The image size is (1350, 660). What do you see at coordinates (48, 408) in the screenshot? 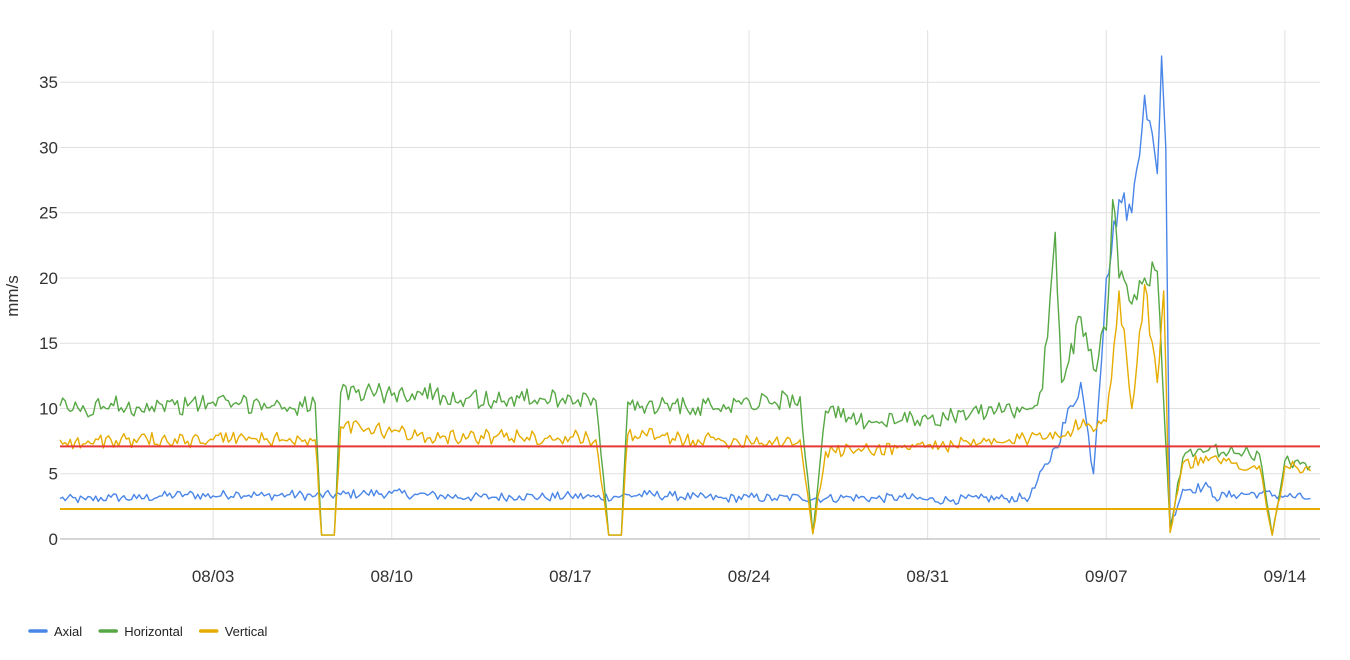
I see `y-tick-label: 10` at bounding box center [48, 408].